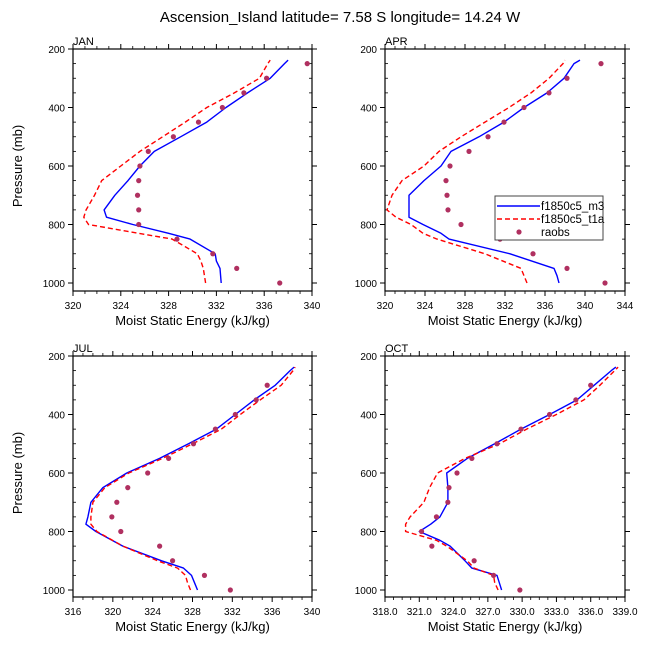 Image resolution: width=648 pixels, height=649 pixels. Describe the element at coordinates (396, 42) in the screenshot. I see `panel-label: APR` at that location.